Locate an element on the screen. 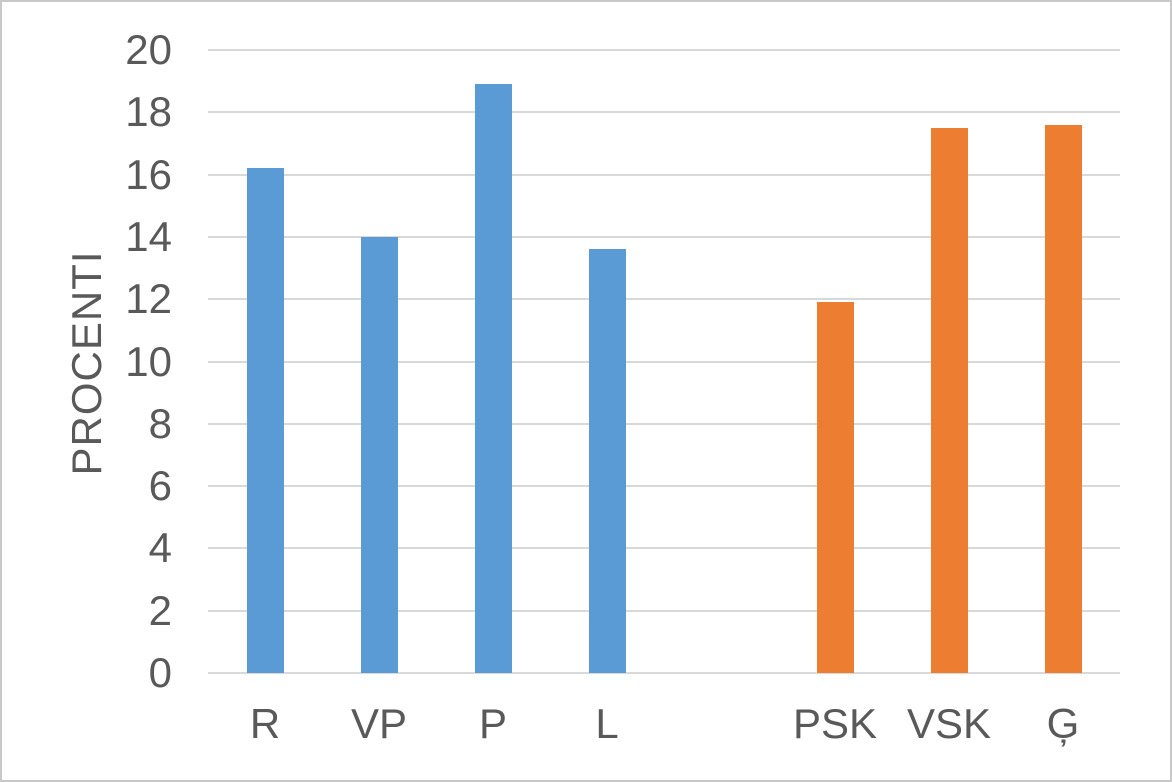 The image size is (1172, 782). y-tick-label: 6 is located at coordinates (160, 486).